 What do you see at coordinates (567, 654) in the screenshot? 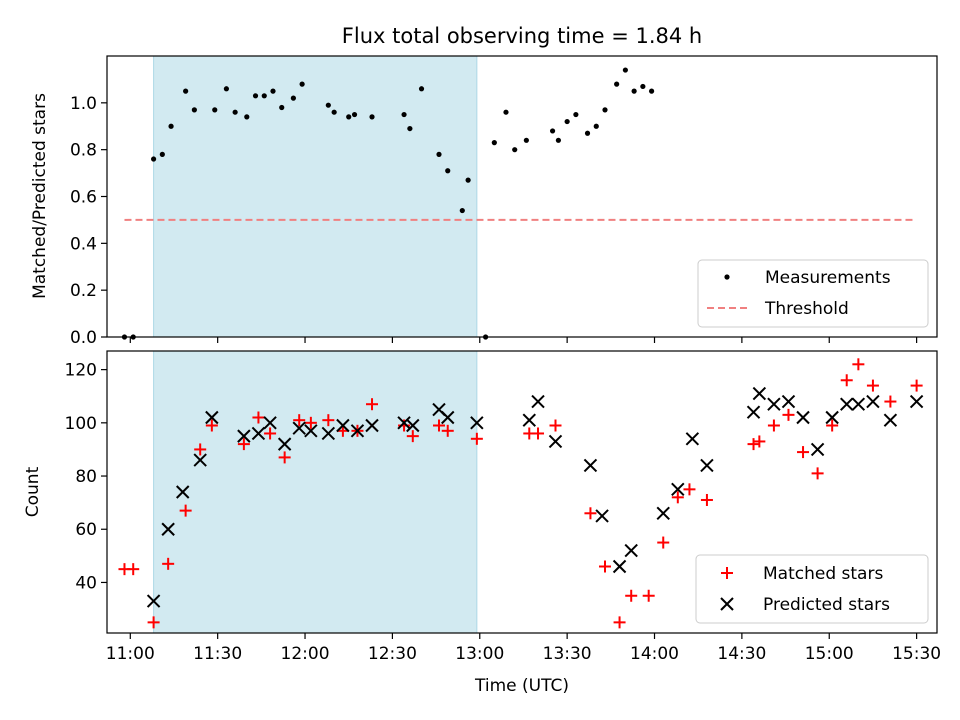
I see `x-tick-label: 13:30` at bounding box center [567, 654].